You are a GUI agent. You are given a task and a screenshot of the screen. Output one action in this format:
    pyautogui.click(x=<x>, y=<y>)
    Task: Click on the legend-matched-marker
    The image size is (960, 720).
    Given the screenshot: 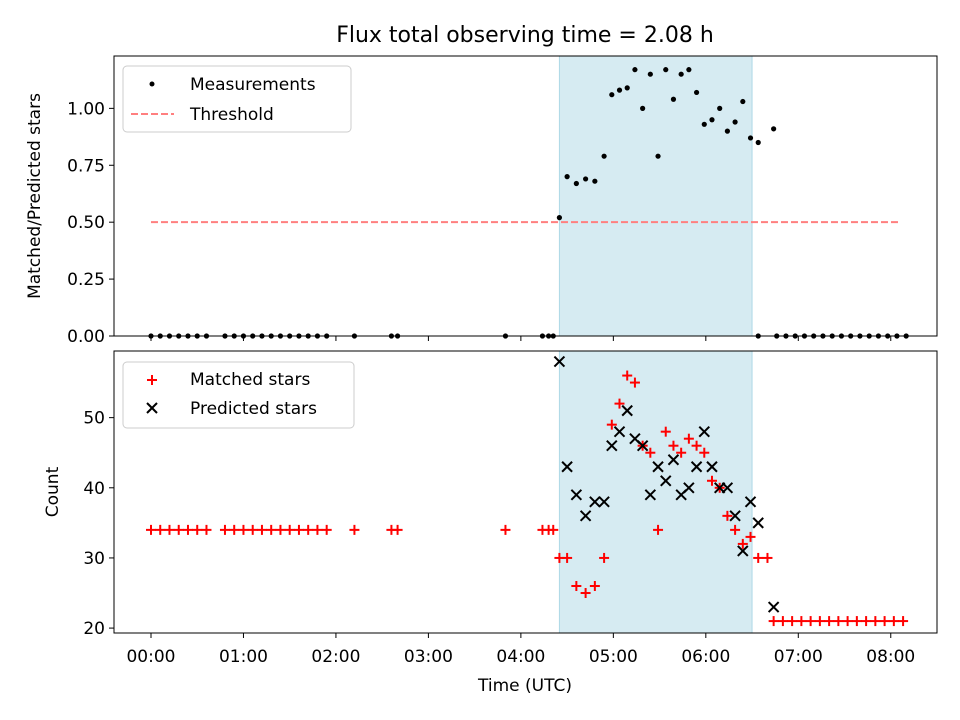 What is the action you would take?
    pyautogui.click(x=152, y=380)
    